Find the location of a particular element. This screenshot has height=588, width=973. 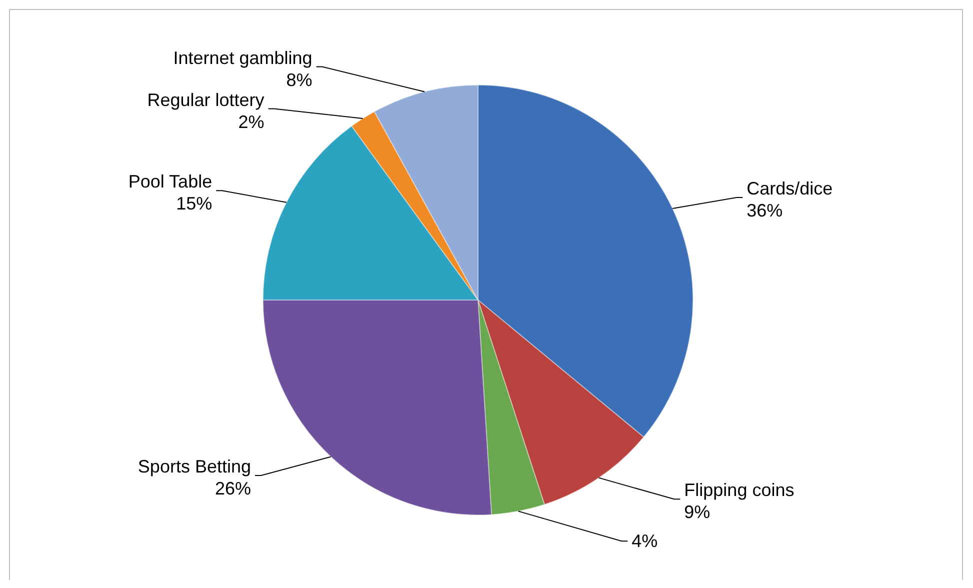

slice-label: Cards/dice is located at coordinates (789, 188).